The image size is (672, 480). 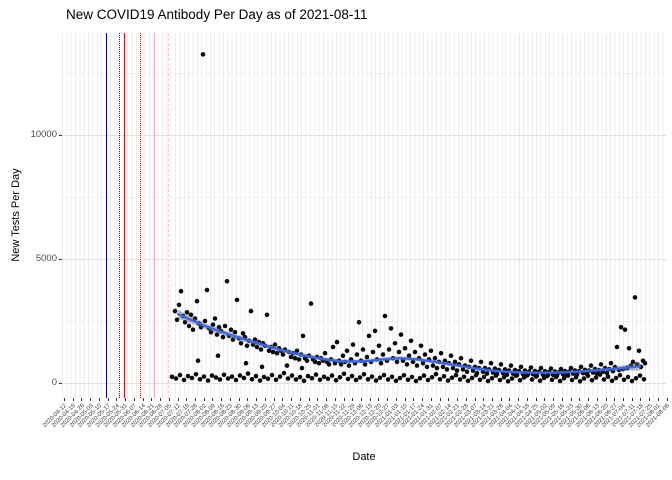 I want to click on gridline-major, so click(x=364, y=259).